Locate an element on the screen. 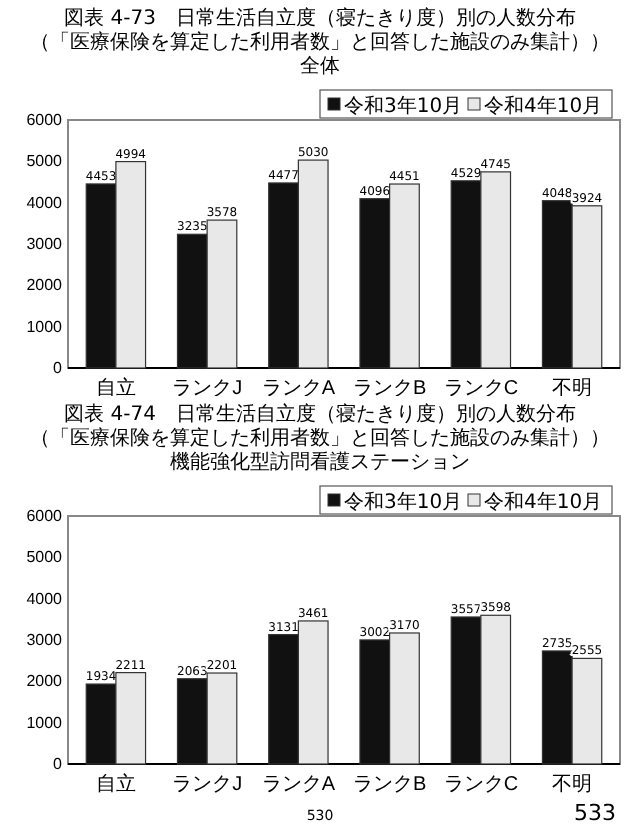 This screenshot has height=828, width=640. text: 533 is located at coordinates (595, 813).